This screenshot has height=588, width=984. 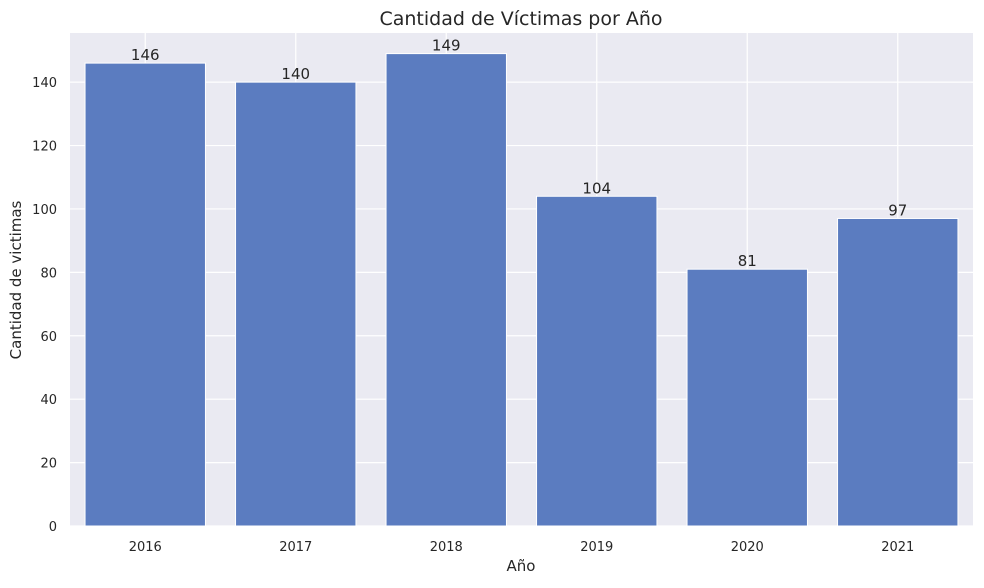 What do you see at coordinates (44, 305) in the screenshot?
I see `y-axis-ticks: 0 20 40 60 80 100 120 140` at bounding box center [44, 305].